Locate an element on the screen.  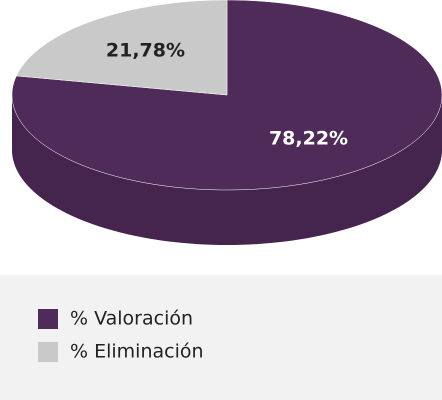
pie-slice is located at coordinates (122, 48).